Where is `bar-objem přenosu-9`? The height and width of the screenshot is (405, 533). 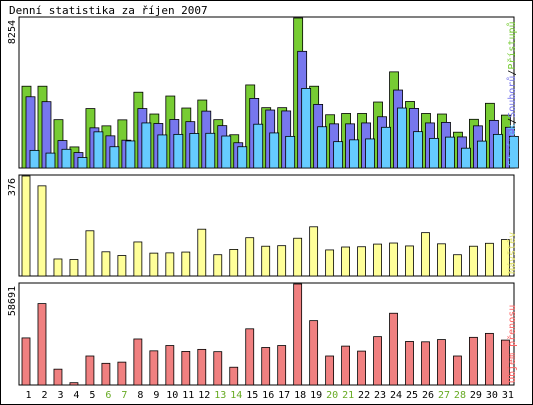 bar-objem přenosu-9 is located at coordinates (154, 368).